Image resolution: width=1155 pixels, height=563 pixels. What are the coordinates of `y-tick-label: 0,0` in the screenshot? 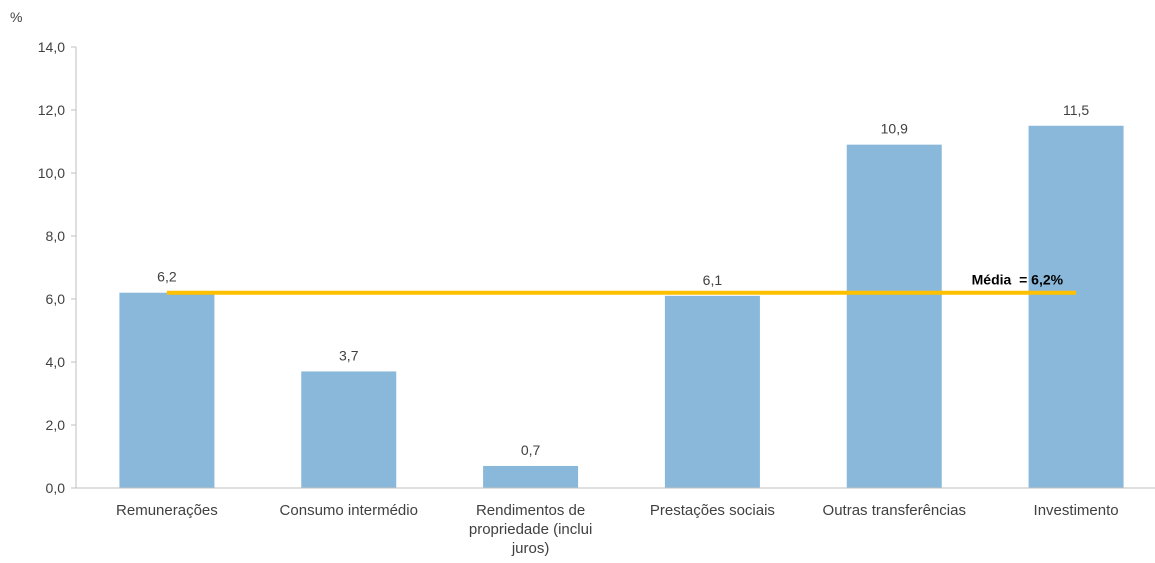 It's located at (56, 488).